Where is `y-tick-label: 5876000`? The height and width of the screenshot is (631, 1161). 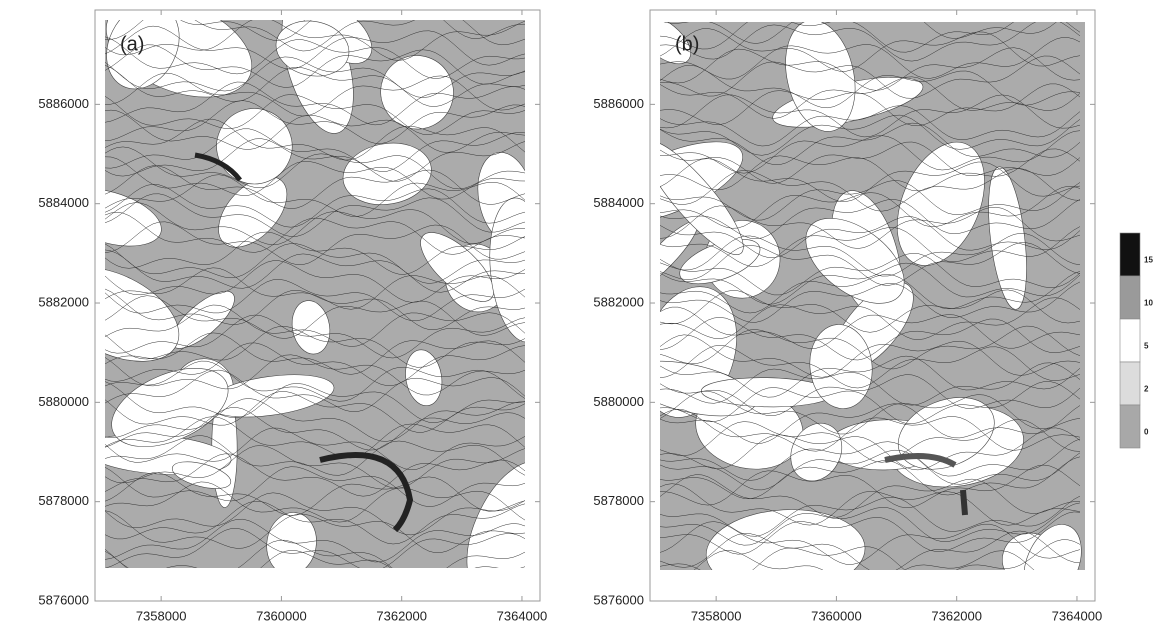
y-tick-label: 5876000 is located at coordinates (63, 599).